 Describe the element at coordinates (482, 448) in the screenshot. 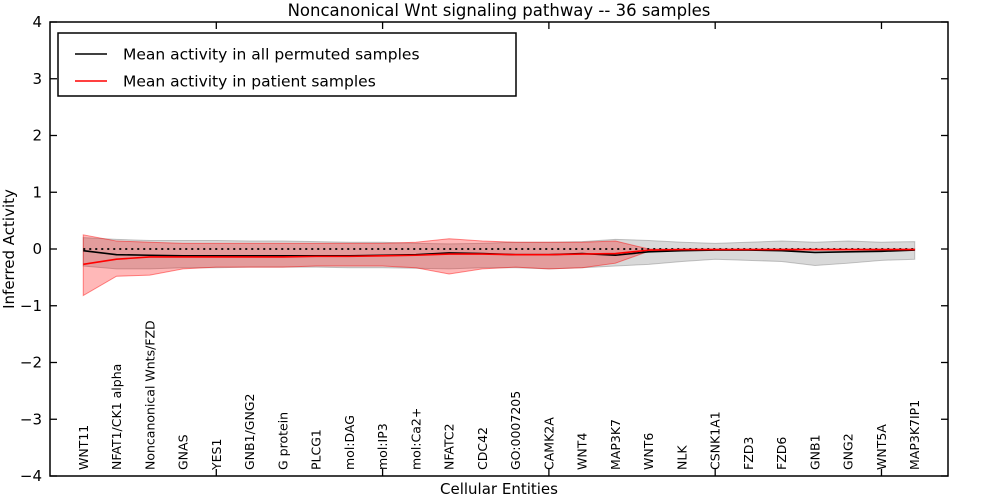

I see `category-label: CDC42` at that location.